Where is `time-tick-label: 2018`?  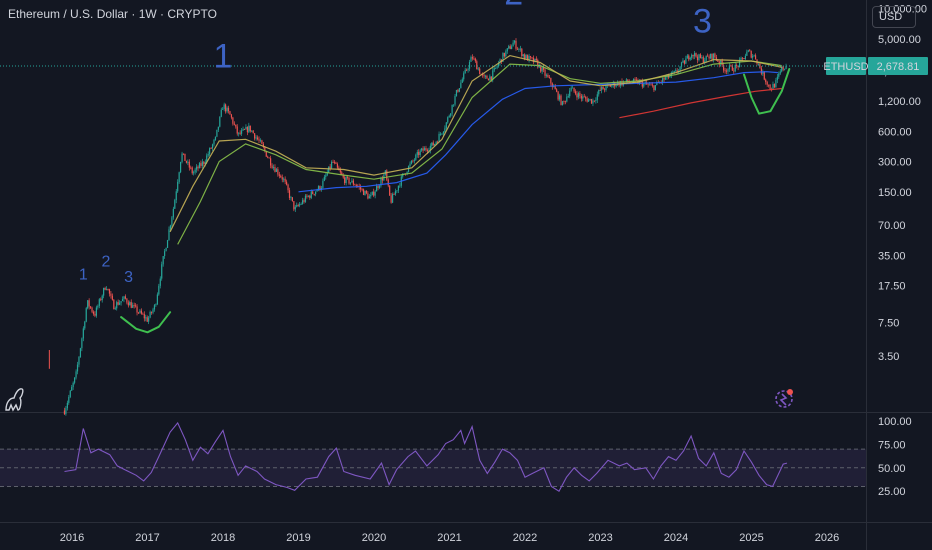 time-tick-label: 2018 is located at coordinates (223, 538).